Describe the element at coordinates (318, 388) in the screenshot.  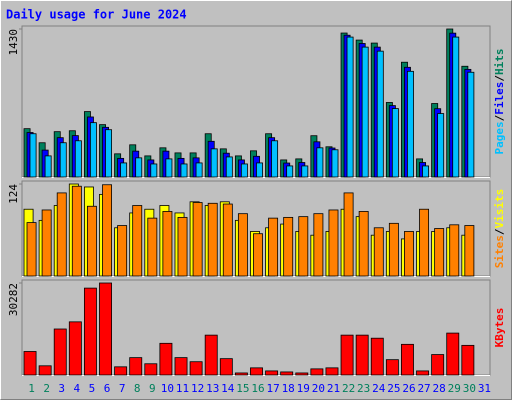
I see `x-tick-label: 20` at that location.